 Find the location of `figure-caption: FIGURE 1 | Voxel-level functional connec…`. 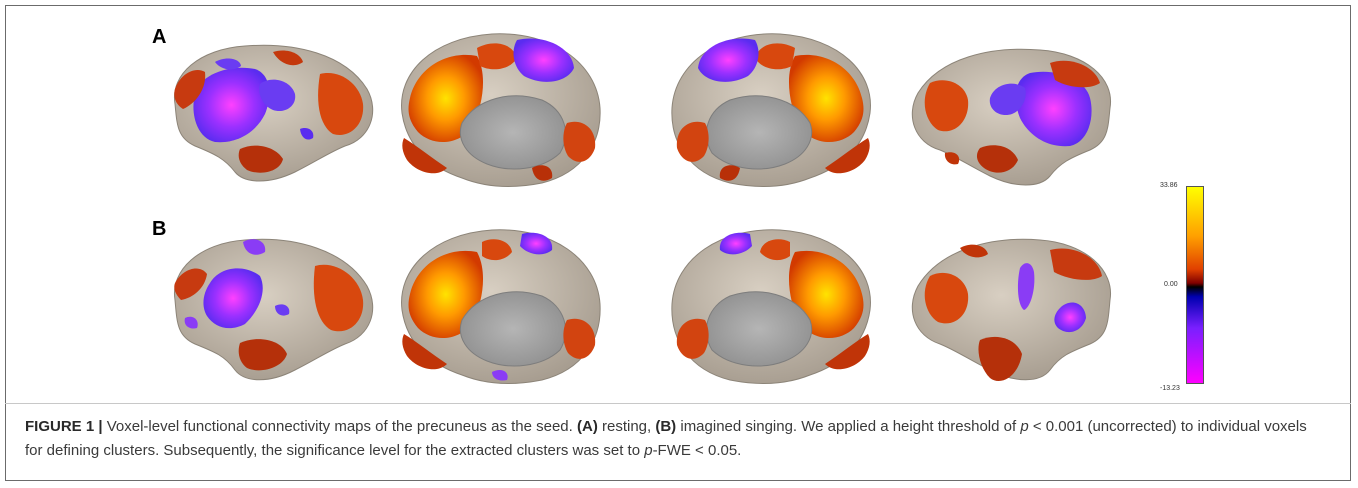

figure-caption: FIGURE 1 | Voxel-level functional connec… is located at coordinates (675, 439).